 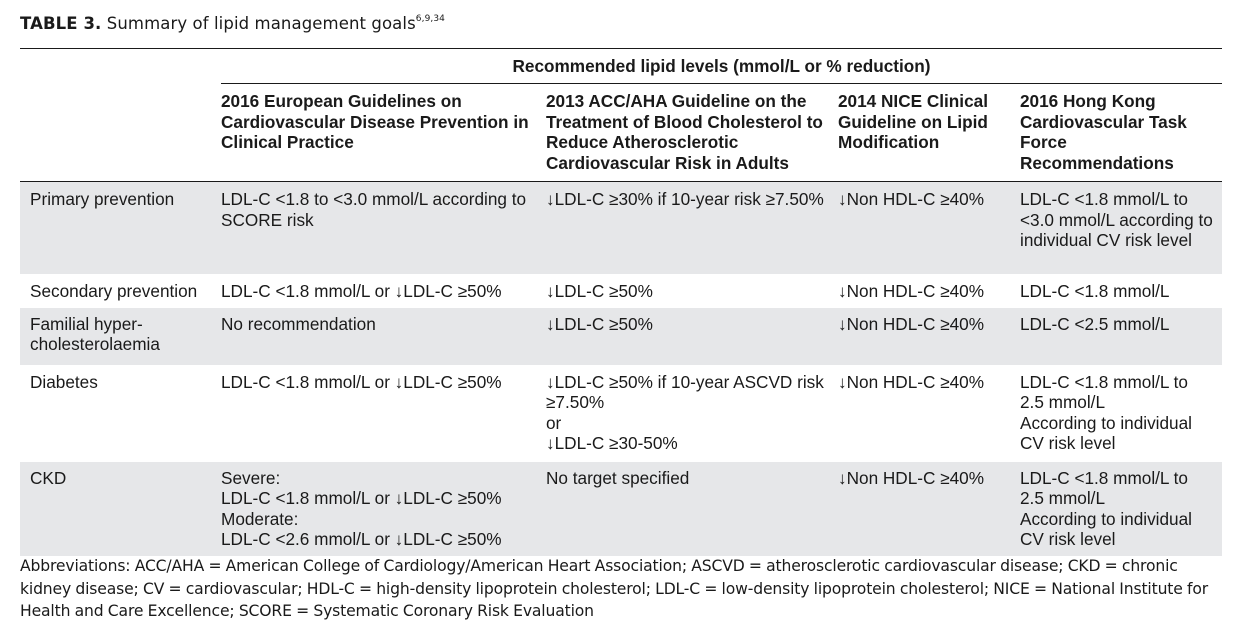 What do you see at coordinates (120, 66) in the screenshot?
I see `group-header-spacer` at bounding box center [120, 66].